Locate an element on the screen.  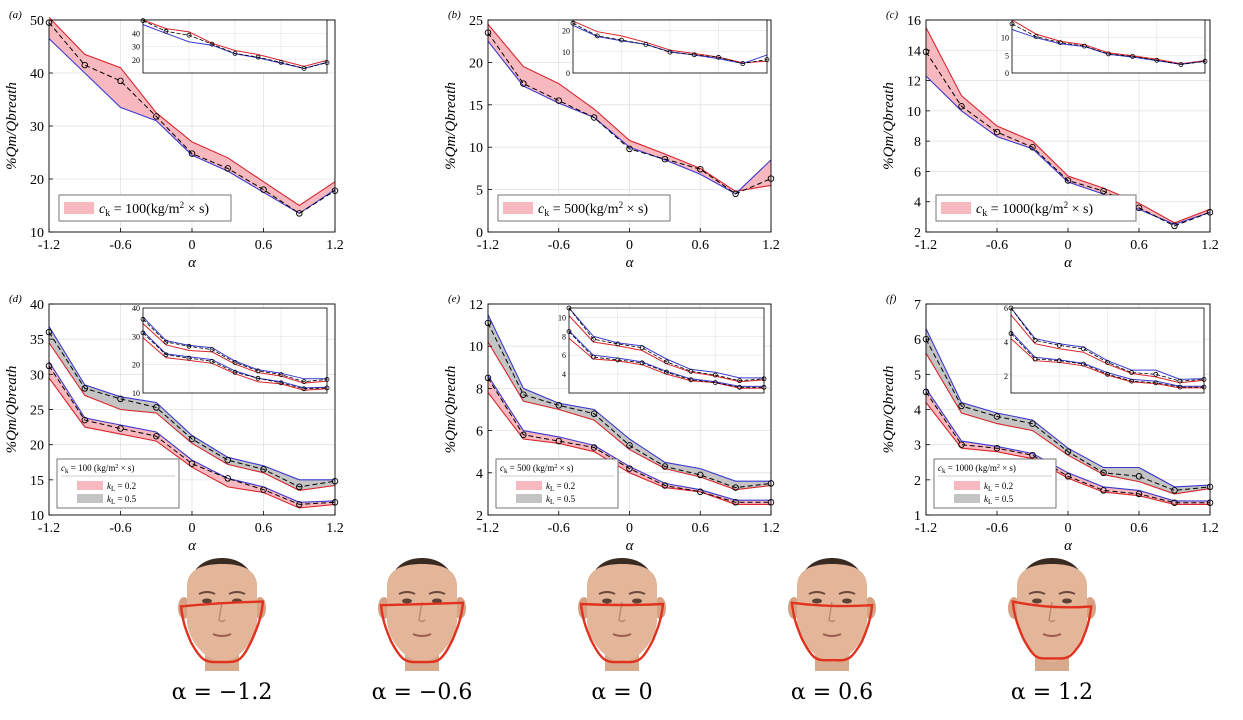
x-tick-label: 1.2 is located at coordinates (335, 528).